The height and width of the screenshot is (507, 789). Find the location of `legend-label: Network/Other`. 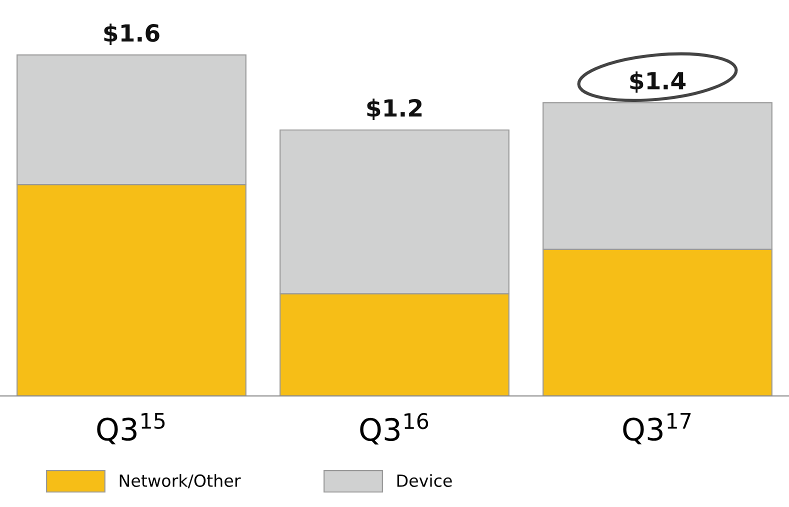

legend-label: Network/Other is located at coordinates (180, 481).